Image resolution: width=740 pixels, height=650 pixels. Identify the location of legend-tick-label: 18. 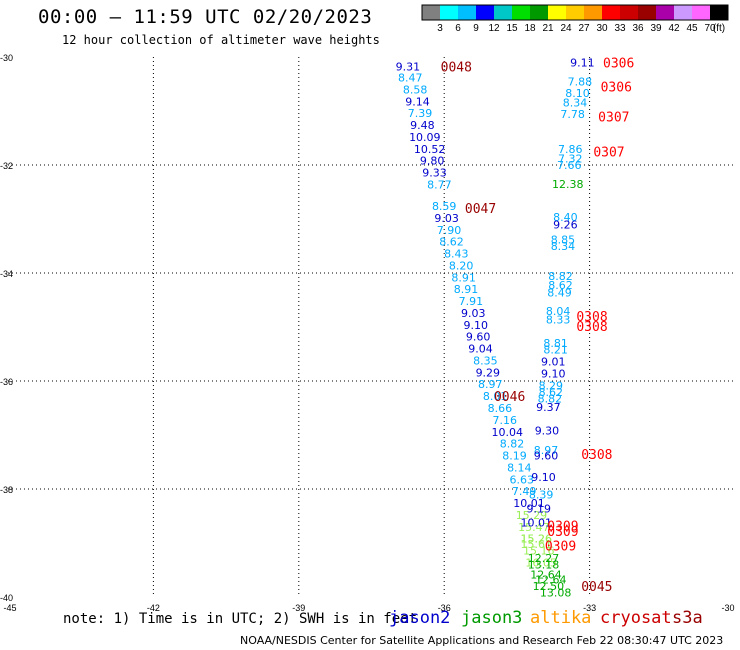
(530, 28).